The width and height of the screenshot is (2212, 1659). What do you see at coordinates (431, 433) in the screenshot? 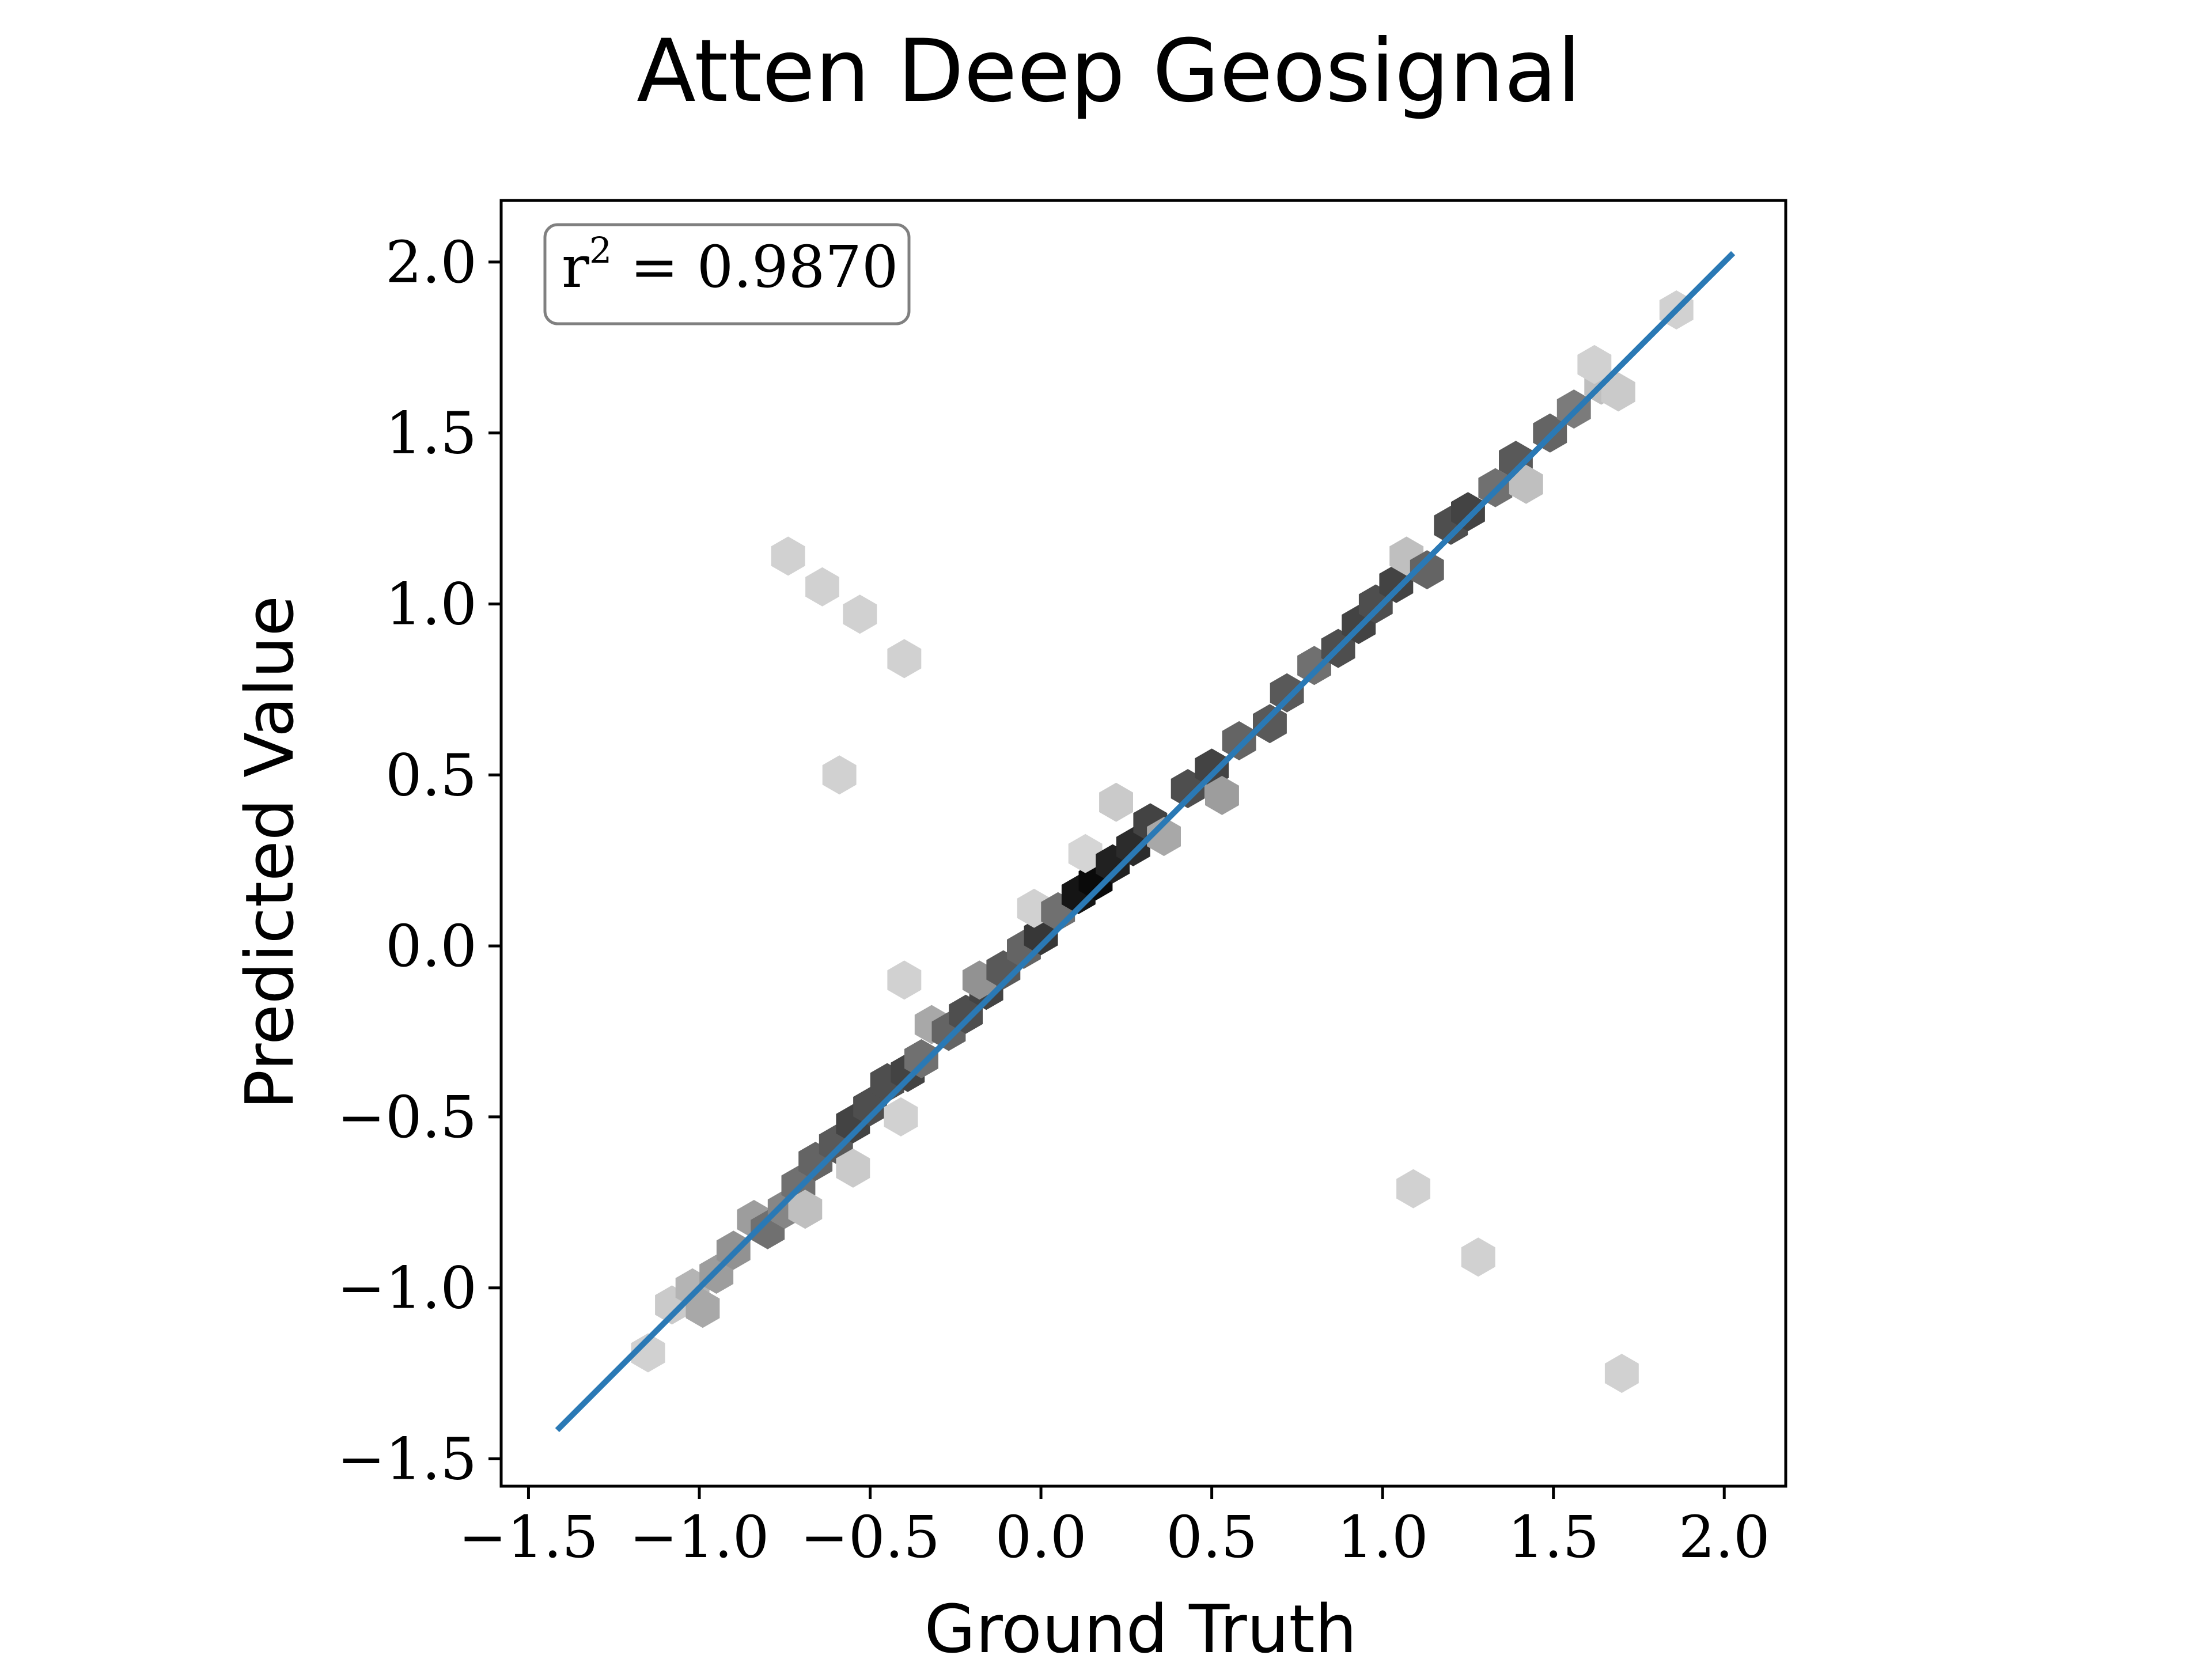
I see `y-tick-label: 1.5` at bounding box center [431, 433].